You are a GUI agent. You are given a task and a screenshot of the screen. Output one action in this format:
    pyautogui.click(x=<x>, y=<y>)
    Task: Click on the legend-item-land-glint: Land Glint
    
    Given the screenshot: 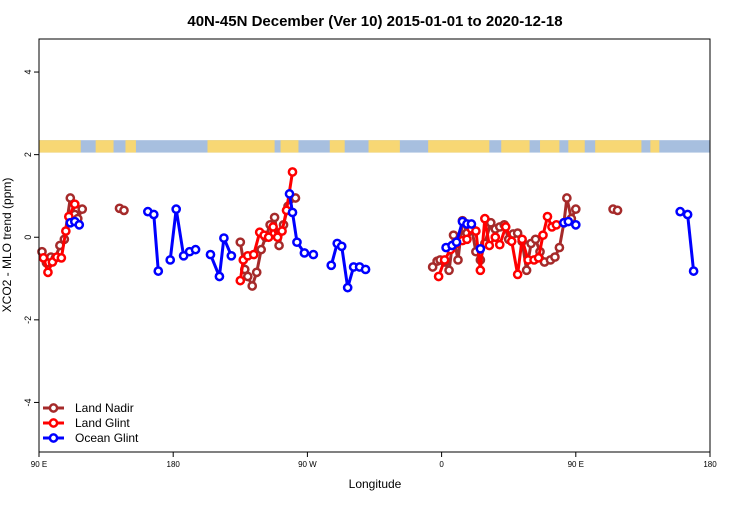 What is the action you would take?
    pyautogui.click(x=86, y=423)
    